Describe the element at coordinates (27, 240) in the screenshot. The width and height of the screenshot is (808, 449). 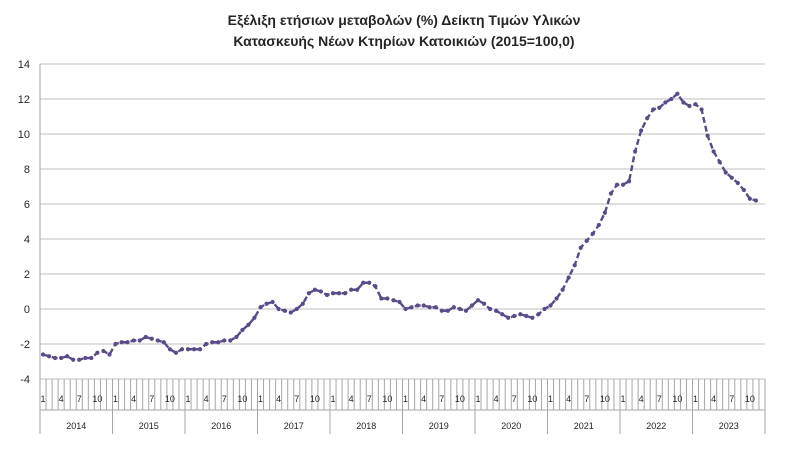
I see `y-tick-label: 4` at that location.